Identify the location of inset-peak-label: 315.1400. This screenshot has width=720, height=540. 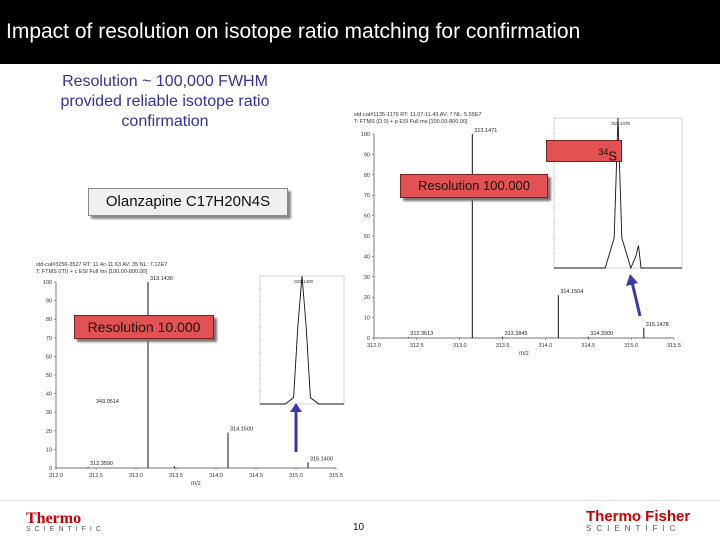
(303, 281).